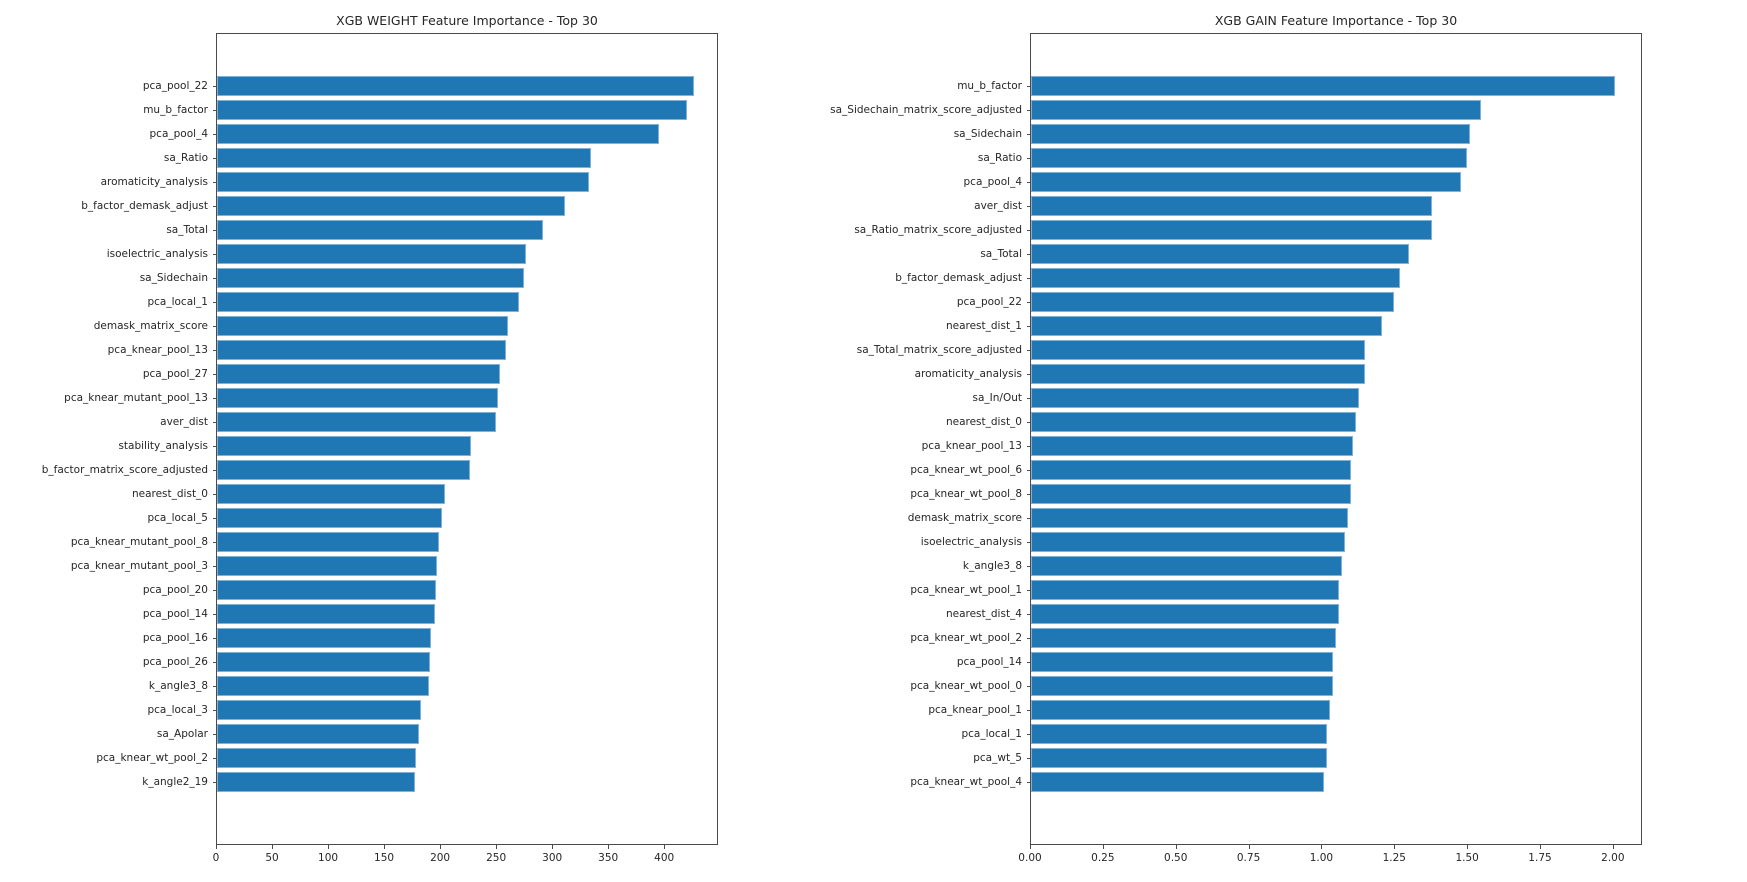  I want to click on bar-row: pca_knear_wt_pool_1, so click(1275, 590).